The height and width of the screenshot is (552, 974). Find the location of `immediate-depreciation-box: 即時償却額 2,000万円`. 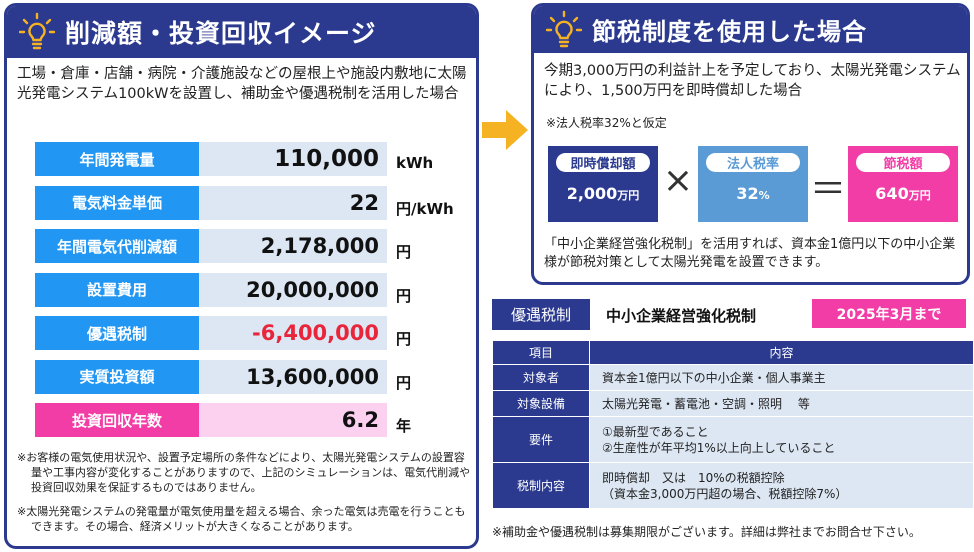

immediate-depreciation-box: 即時償却額 2,000万円 is located at coordinates (603, 184).